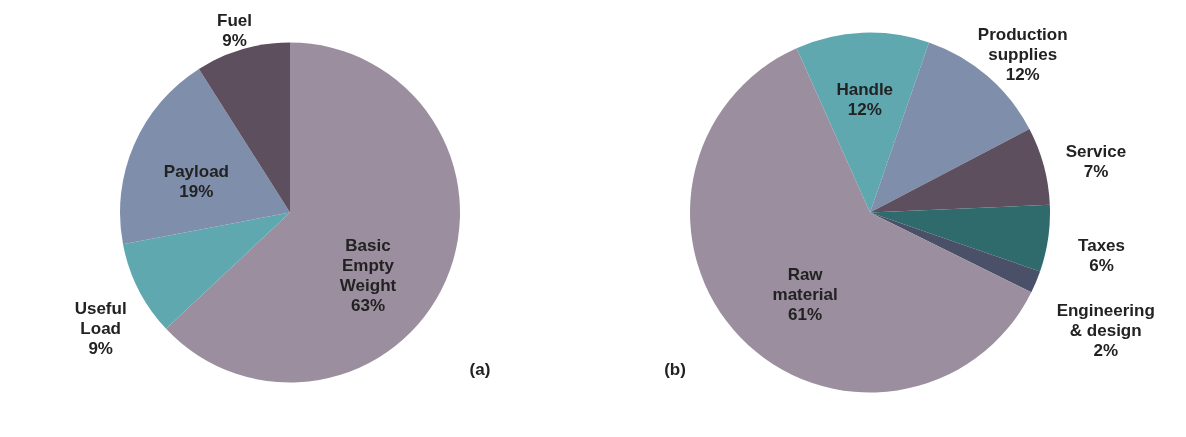  What do you see at coordinates (1096, 151) in the screenshot?
I see `slice-label: Service` at bounding box center [1096, 151].